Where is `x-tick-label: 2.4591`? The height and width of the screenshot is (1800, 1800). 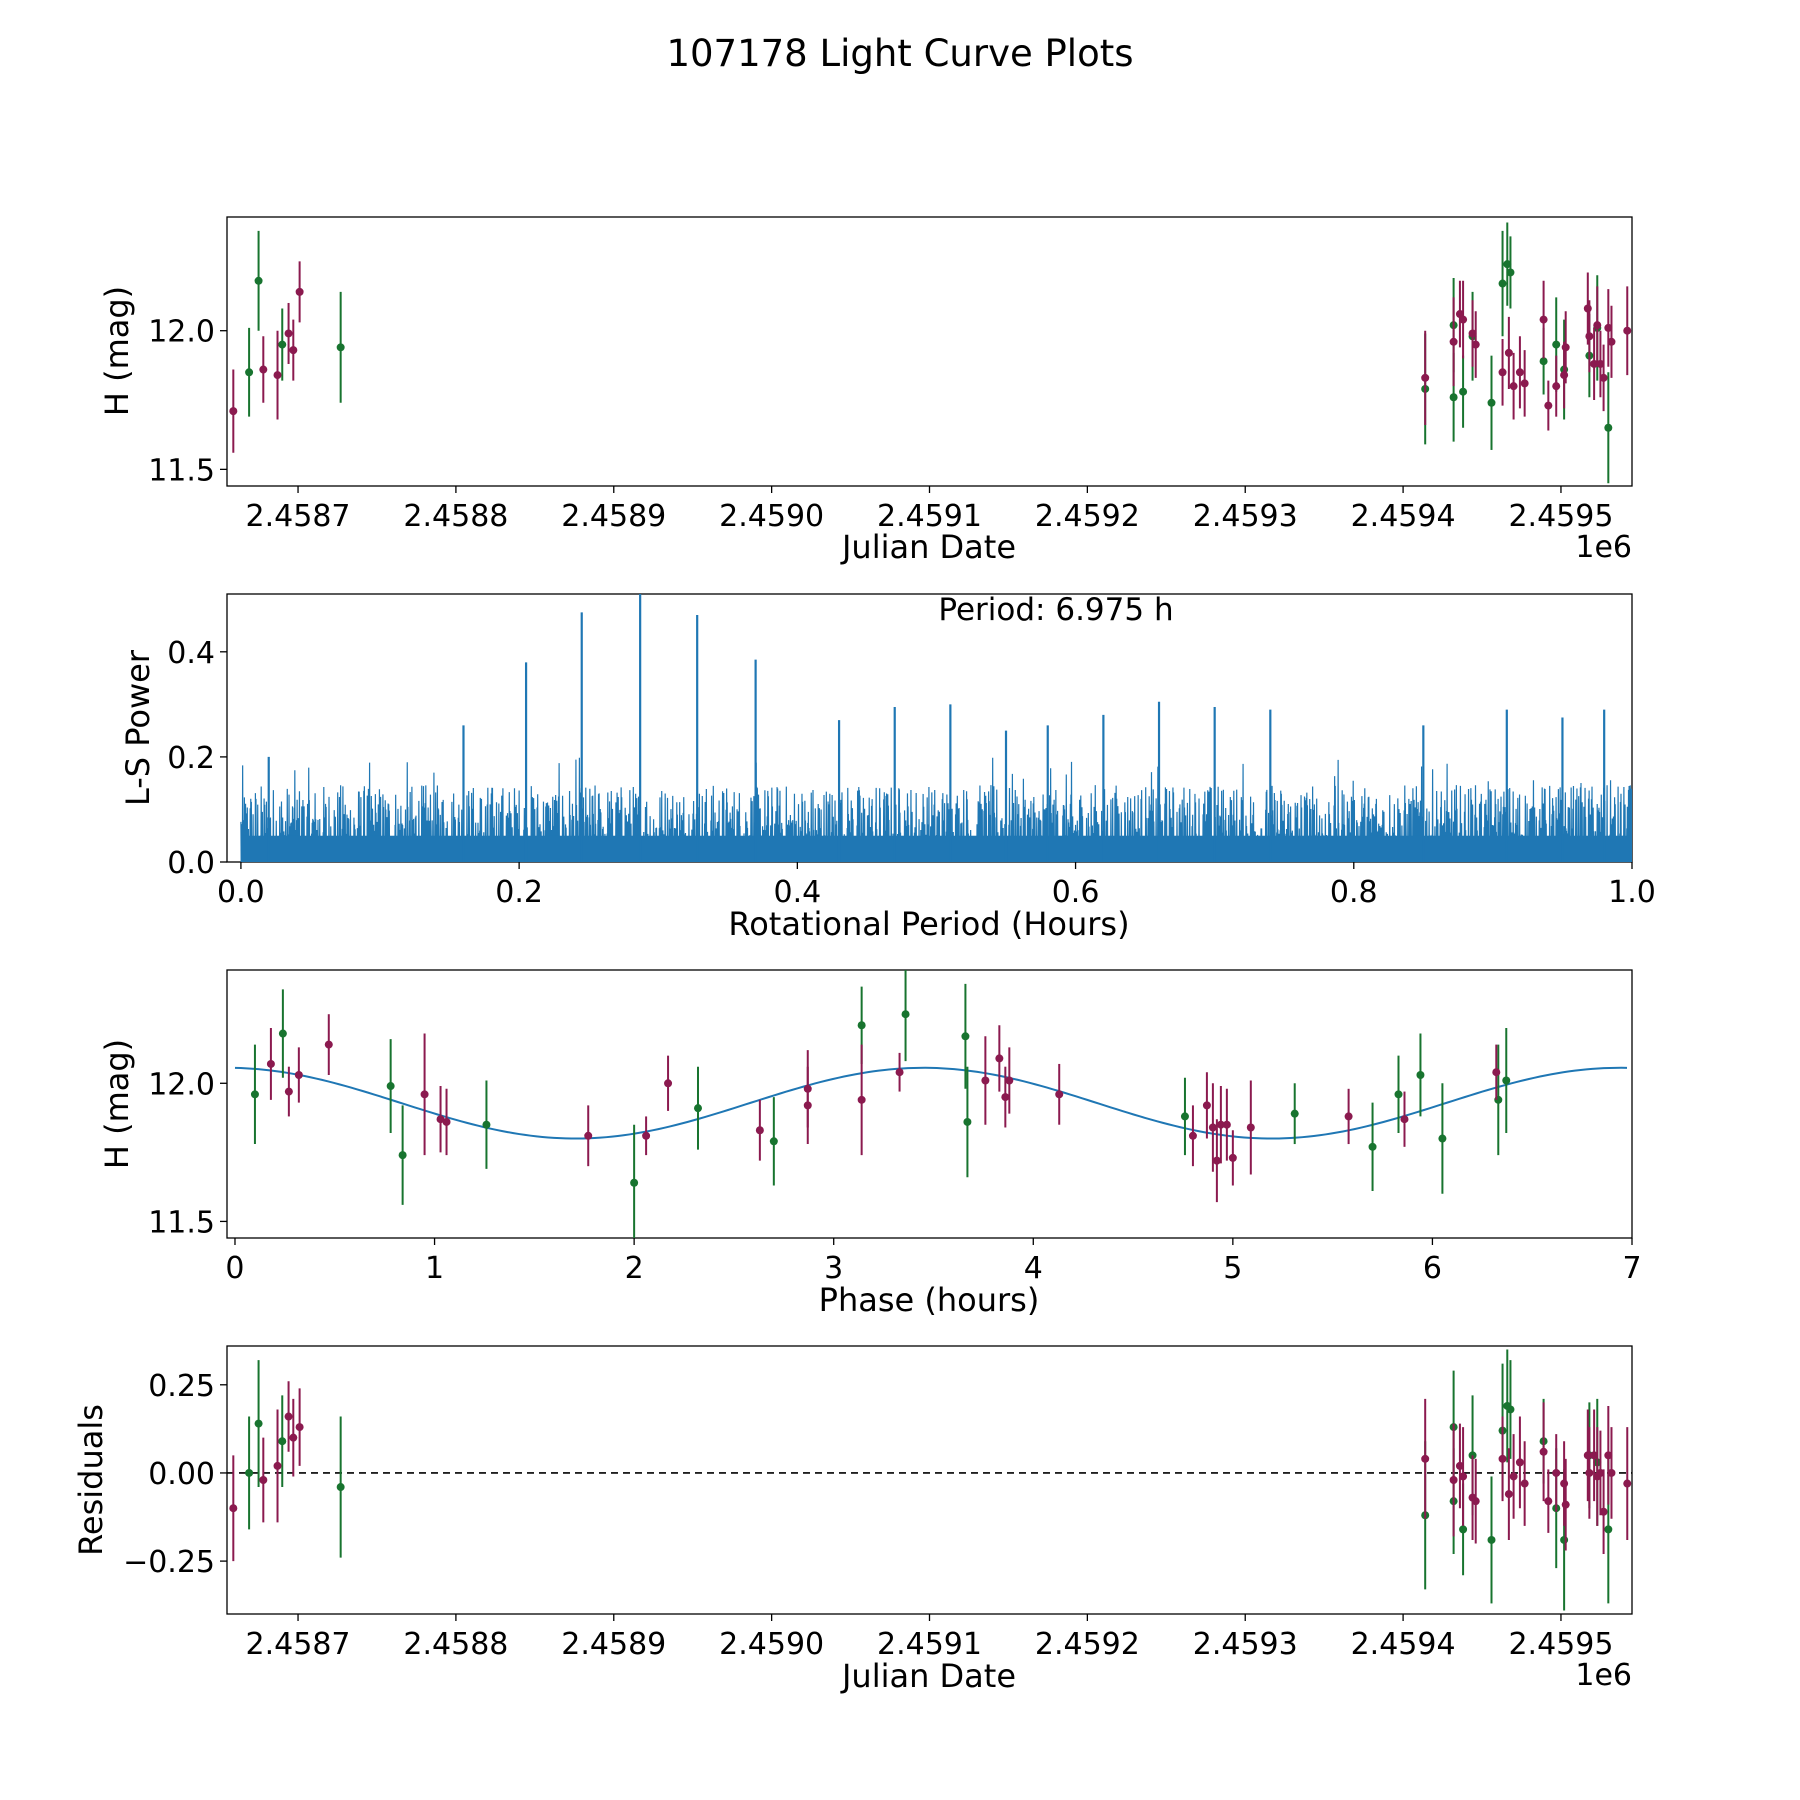
x-tick-label: 2.4591 is located at coordinates (929, 516).